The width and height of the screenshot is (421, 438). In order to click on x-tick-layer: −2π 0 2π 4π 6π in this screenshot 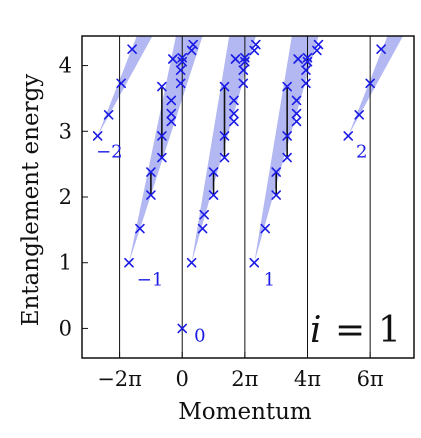, I will do `click(240, 371)`.